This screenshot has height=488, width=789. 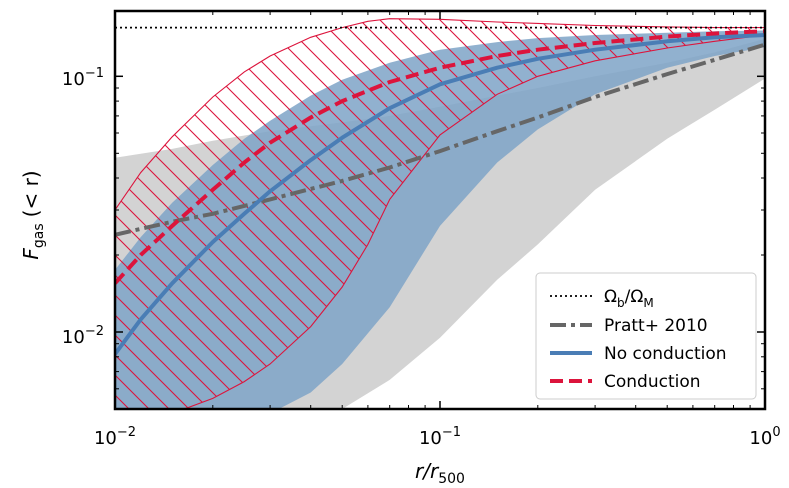 What do you see at coordinates (440, 473) in the screenshot?
I see `x-axis-label: r/r500` at bounding box center [440, 473].